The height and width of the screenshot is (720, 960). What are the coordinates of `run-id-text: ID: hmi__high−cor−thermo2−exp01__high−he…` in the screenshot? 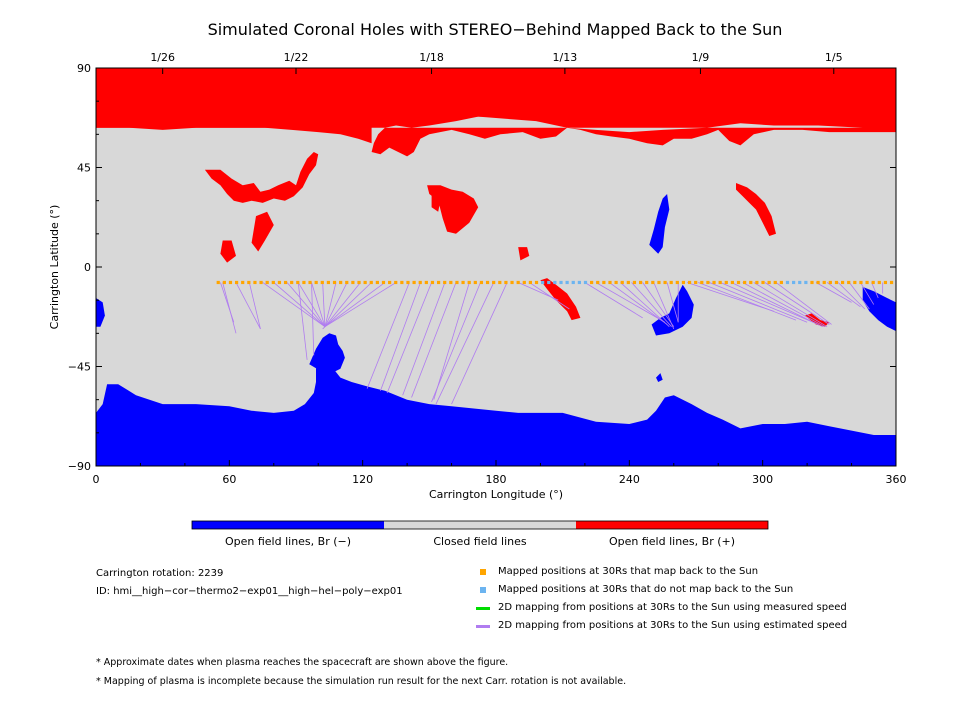 It's located at (249, 591).